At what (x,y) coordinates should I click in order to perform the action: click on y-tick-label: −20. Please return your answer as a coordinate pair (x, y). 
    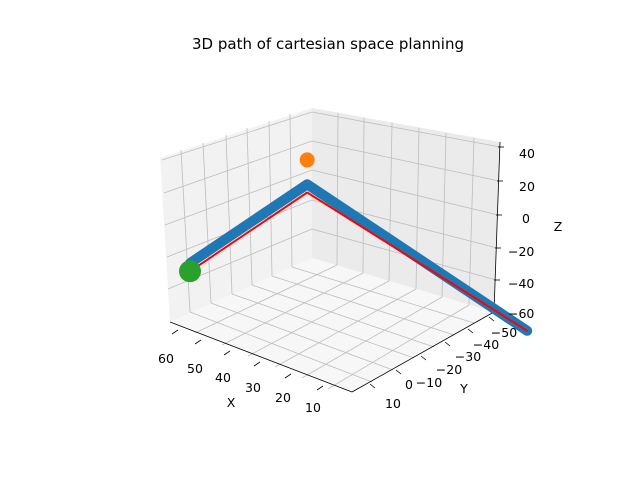
    Looking at the image, I should click on (449, 369).